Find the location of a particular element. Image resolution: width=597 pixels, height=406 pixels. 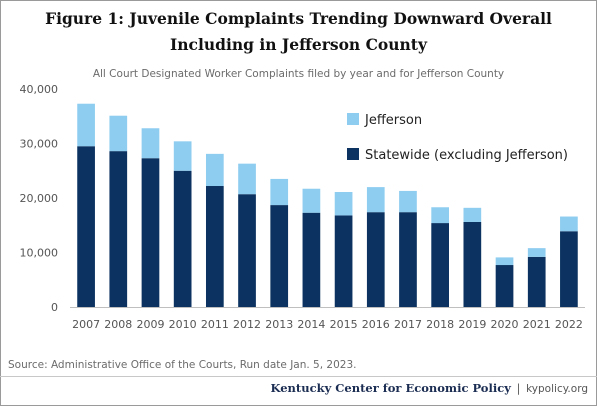

y-axis: 0 10,000 20,000 30,000 40,000 is located at coordinates (39, 198).